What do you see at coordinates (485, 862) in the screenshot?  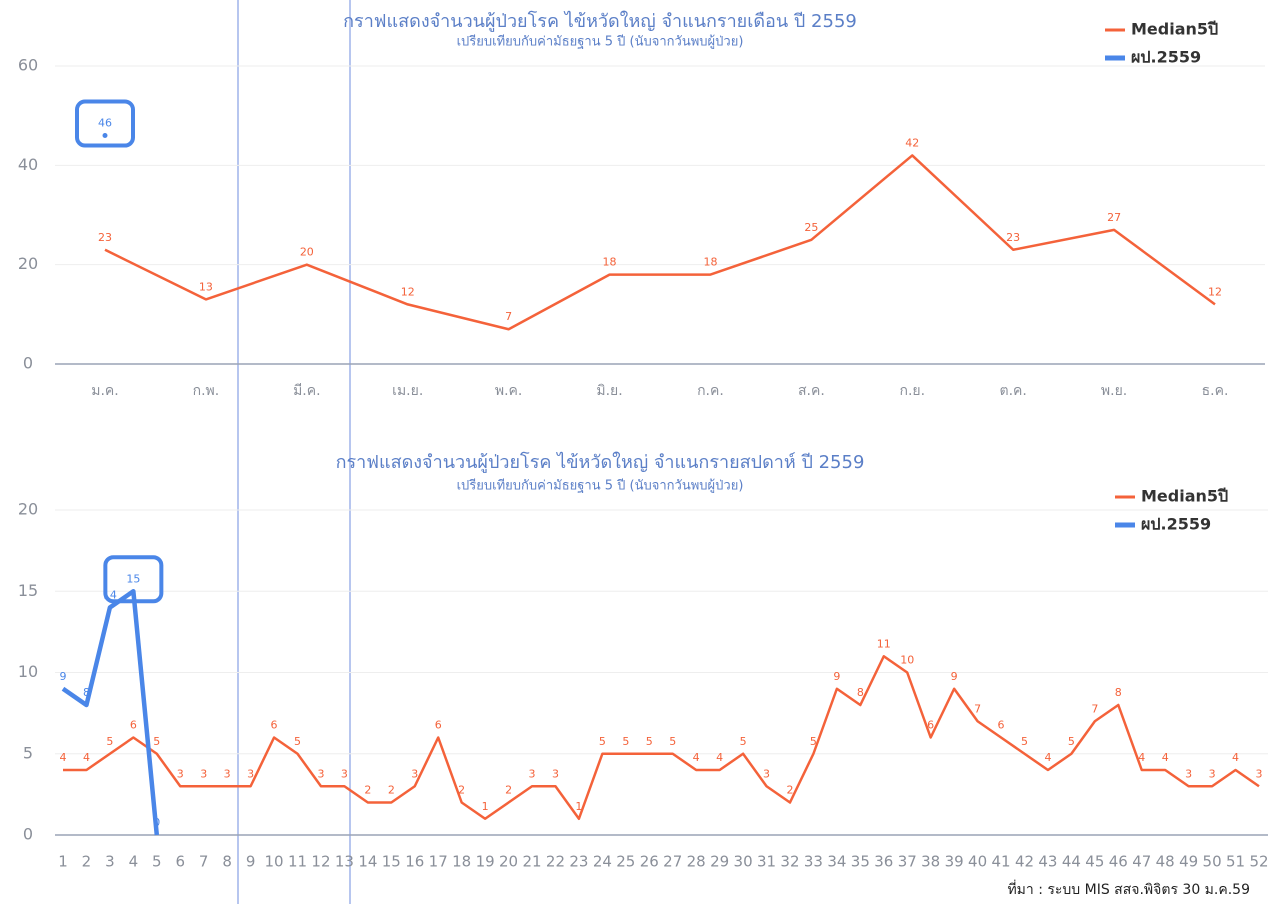 I see `x-tick-label: 19` at bounding box center [485, 862].